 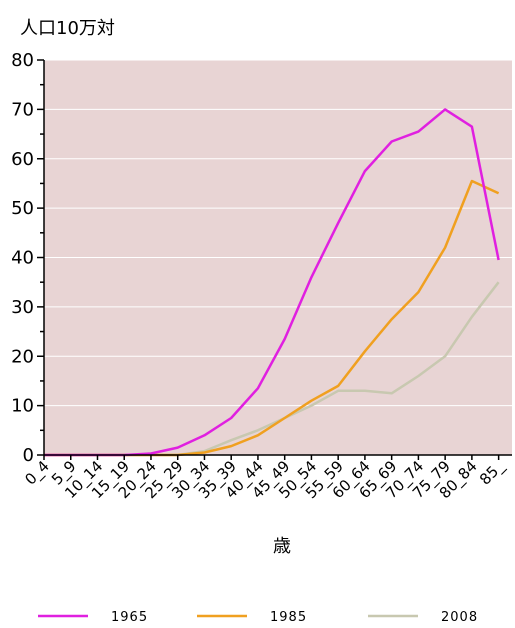 I want to click on x-axis-title: 歳, so click(x=282, y=546).